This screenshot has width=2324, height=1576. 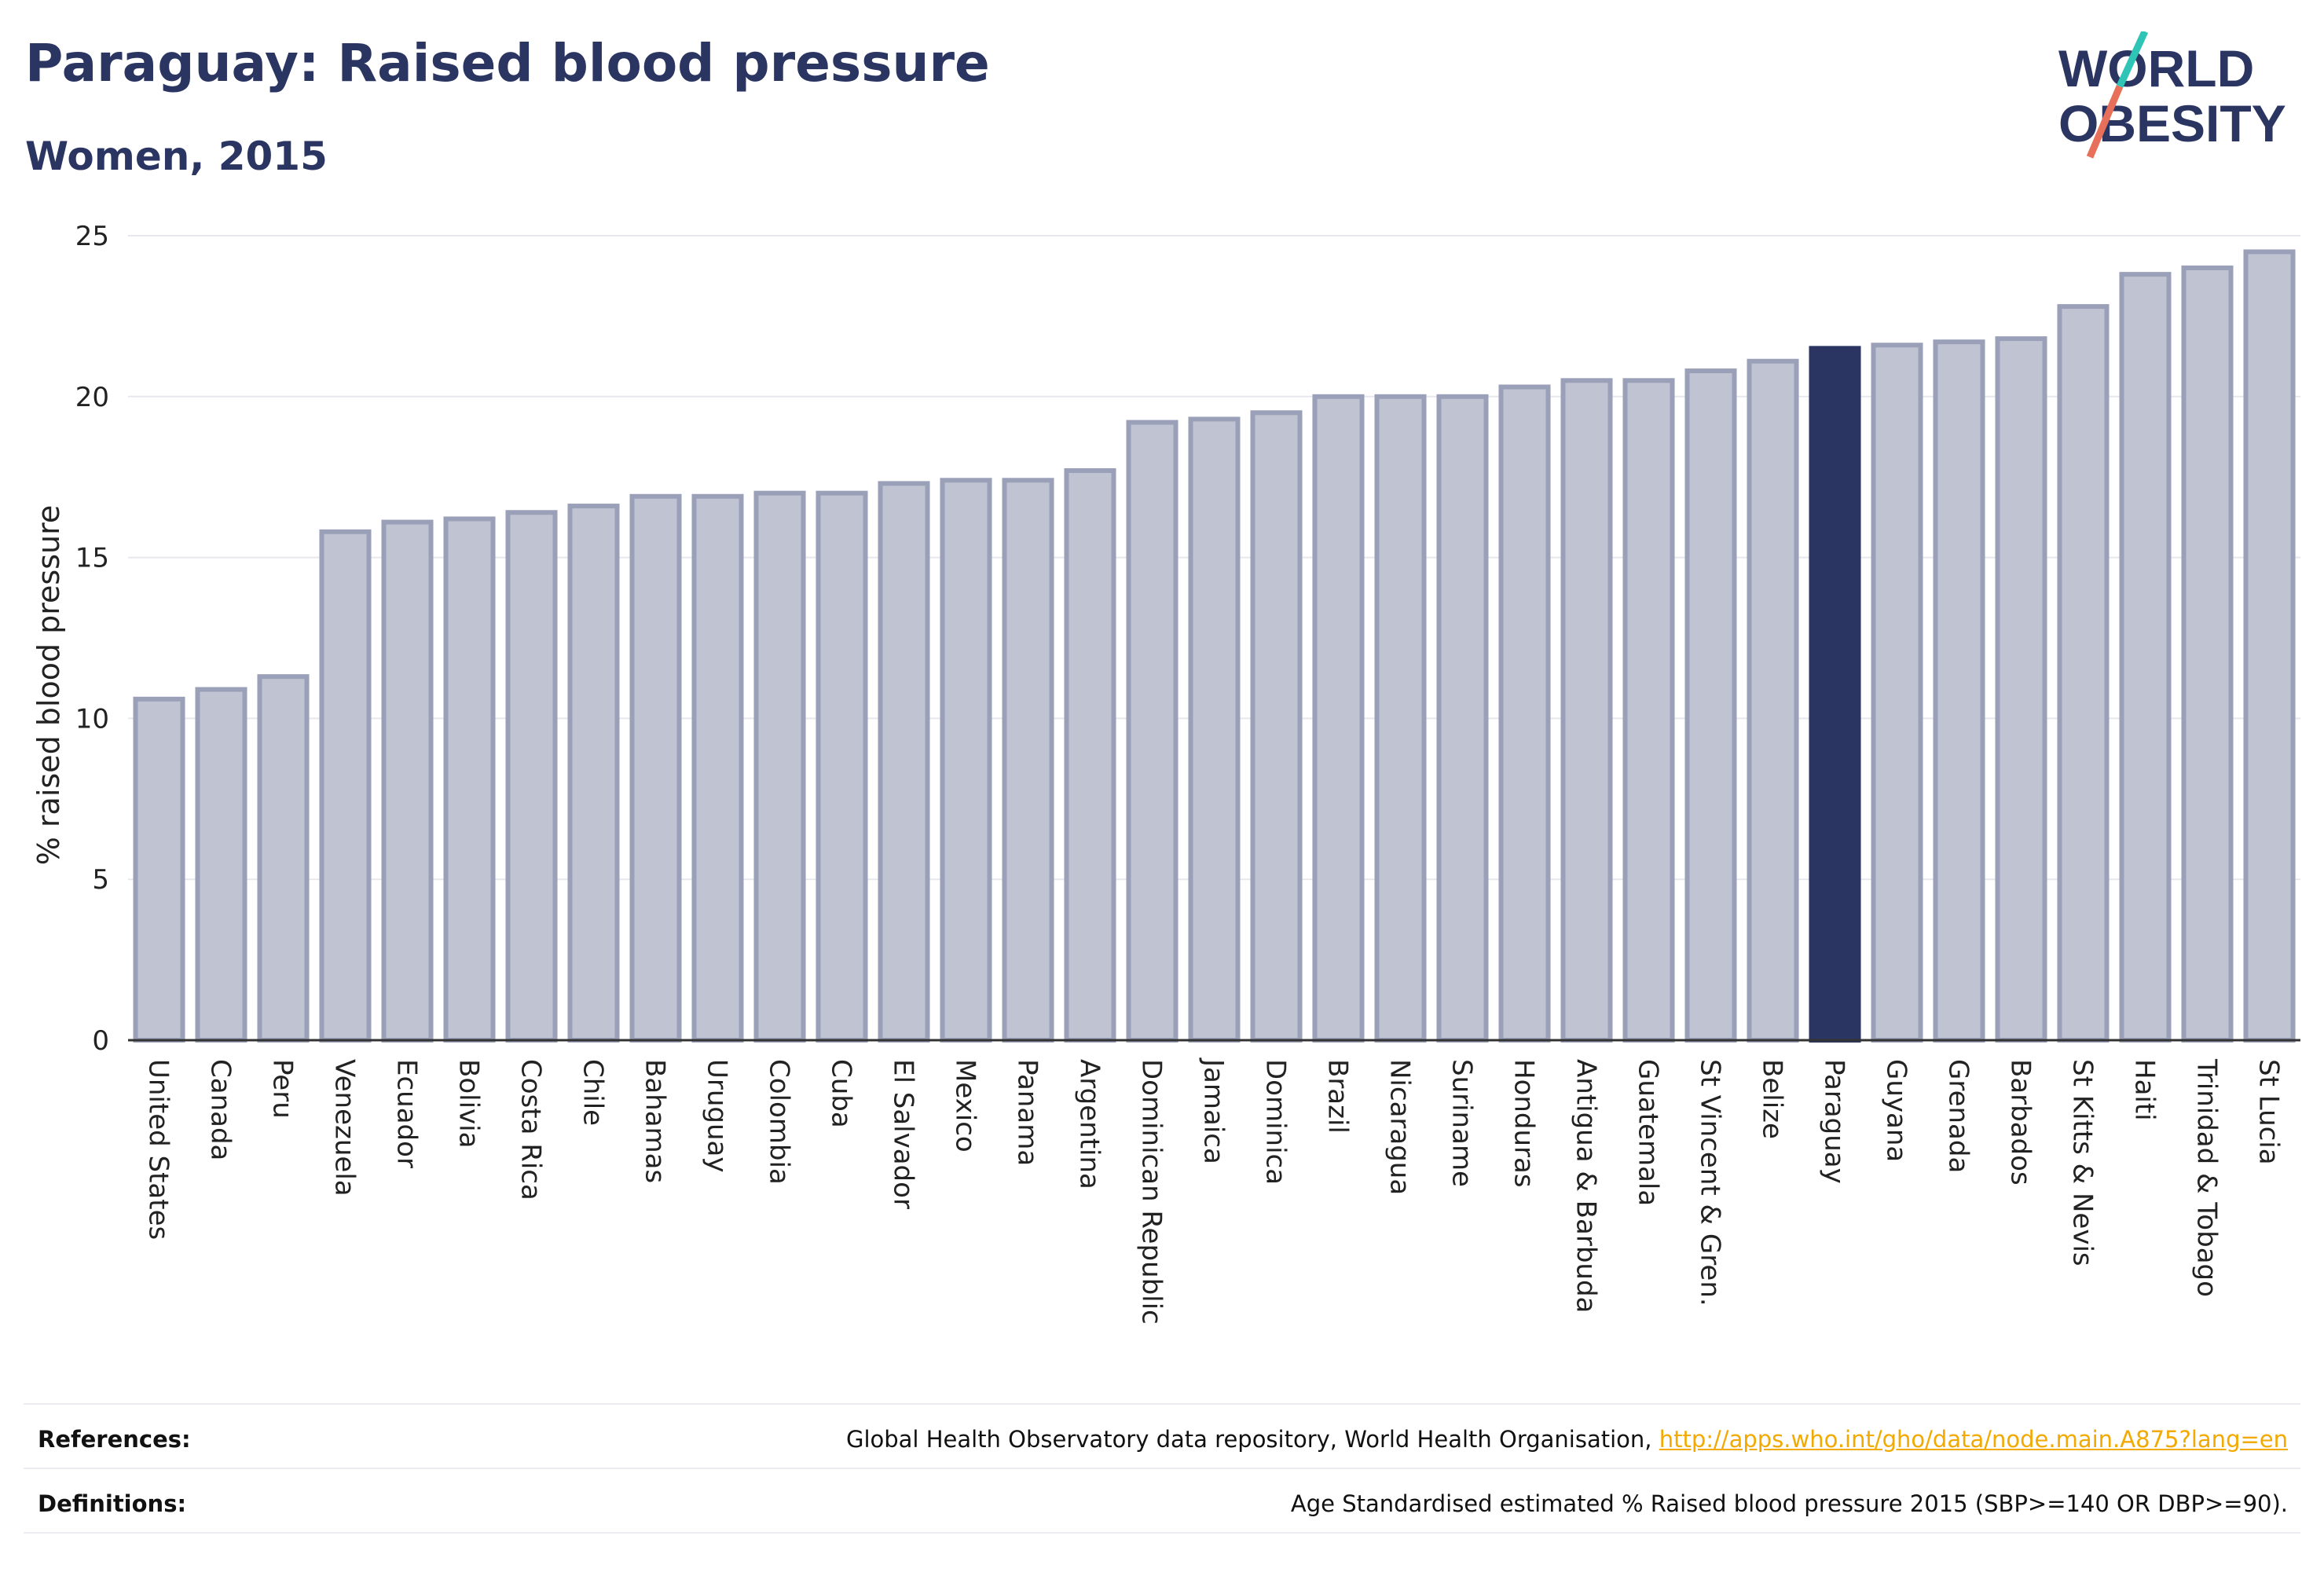 I want to click on footer-divider-bottom, so click(x=1162, y=1533).